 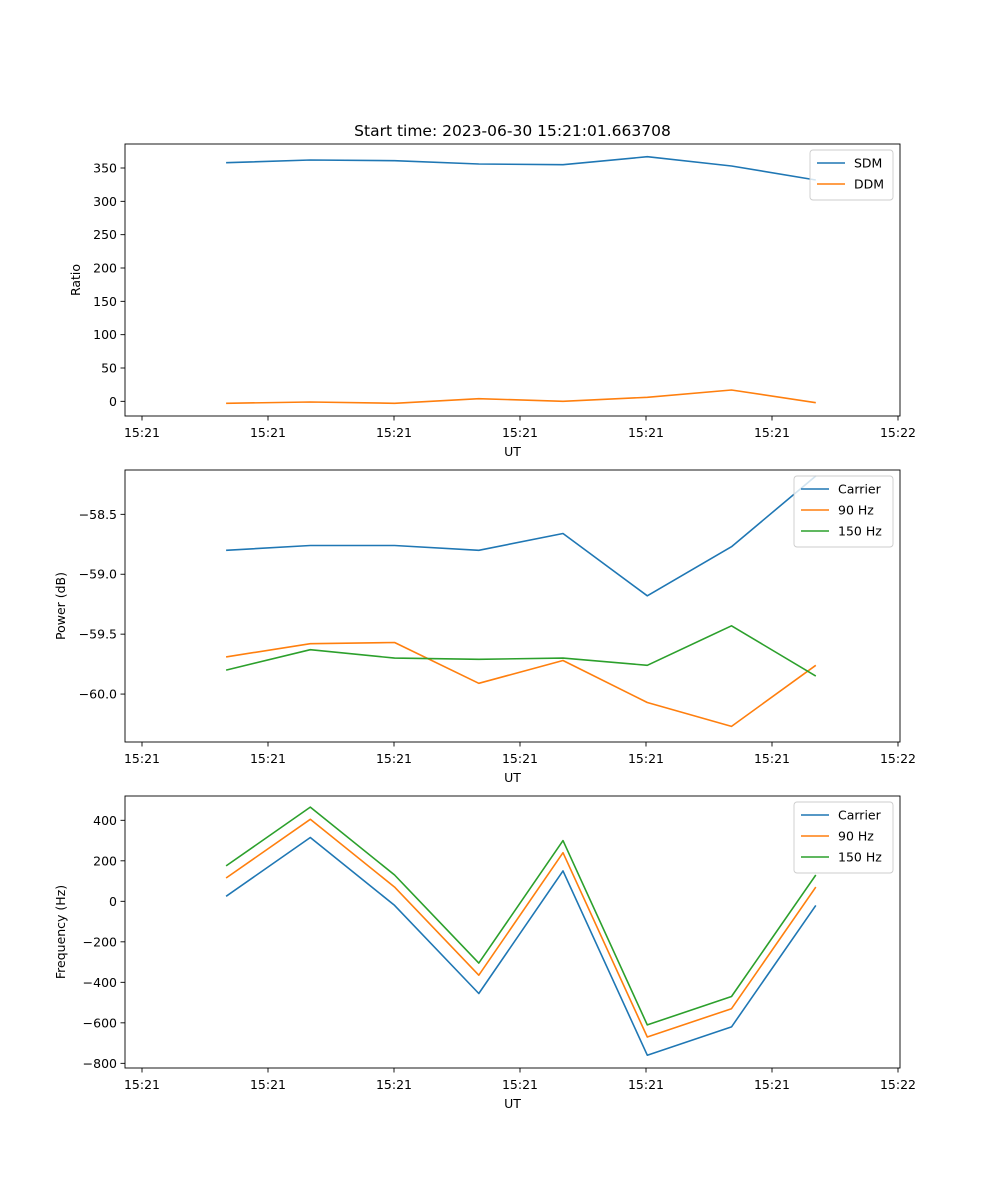 I want to click on figure-title: Start time: 2023-06-30 15:21:01.663708, so click(x=512, y=131).